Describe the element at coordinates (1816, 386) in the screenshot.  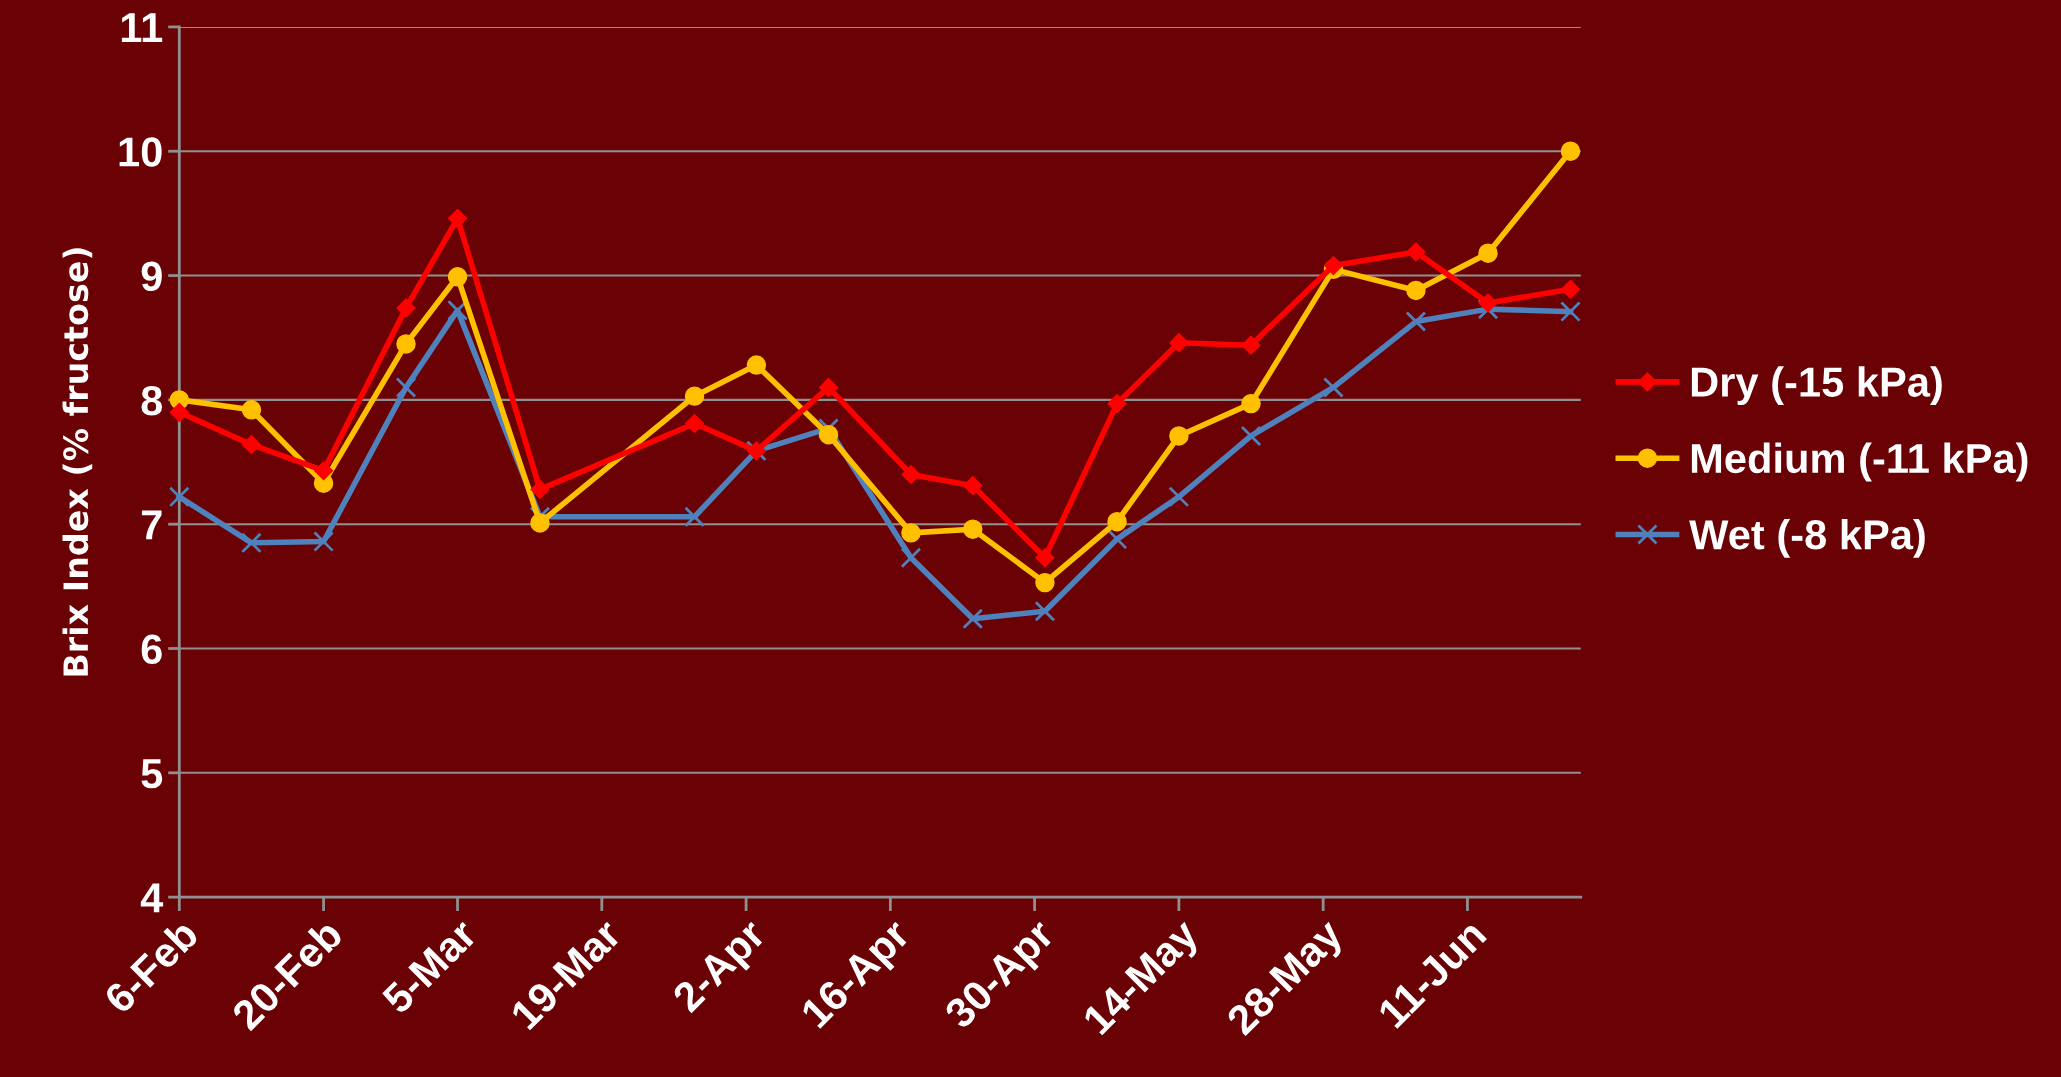
I see `legend-label: Dry (-15 kPa)` at that location.